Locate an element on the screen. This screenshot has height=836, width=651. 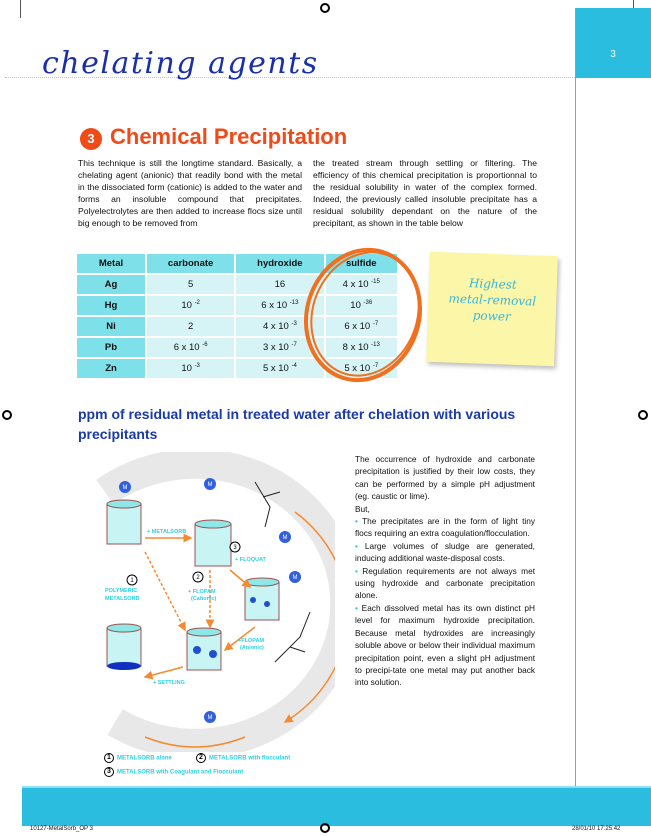
footer-band is located at coordinates (336, 806).